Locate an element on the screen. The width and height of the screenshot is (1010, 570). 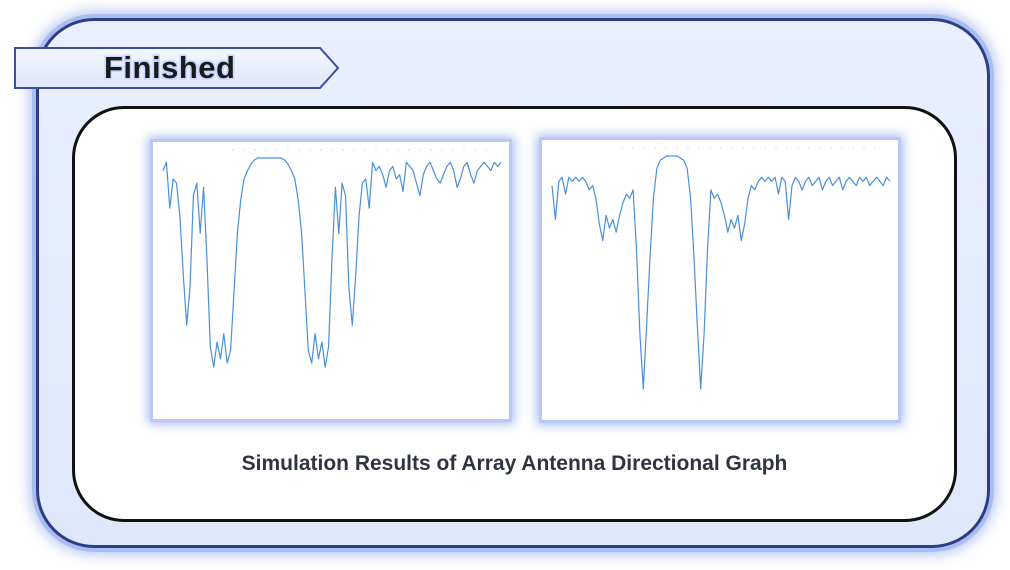
banner-arrow-shape is located at coordinates (177, 68).